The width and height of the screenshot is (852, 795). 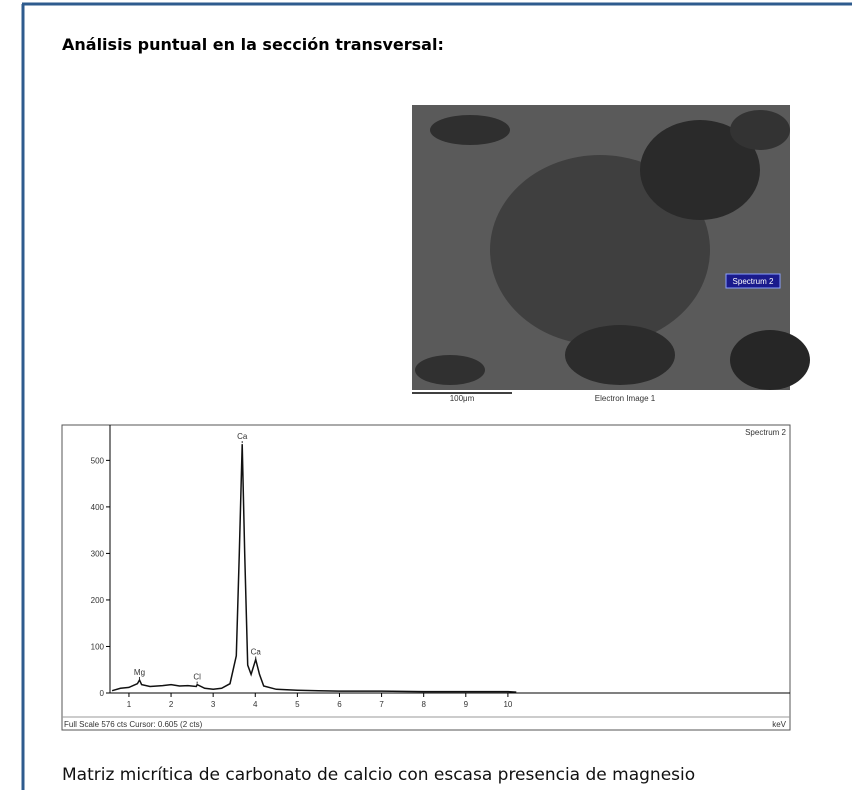 I want to click on y-tick-label: 200, so click(x=98, y=600).